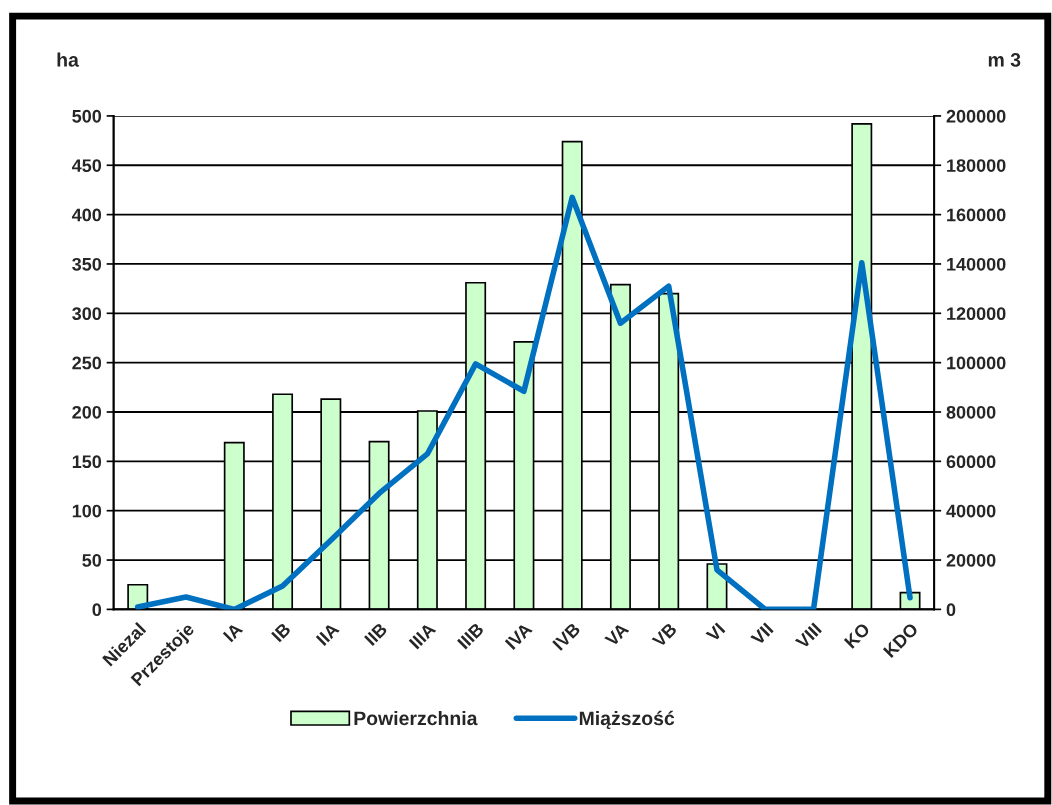  What do you see at coordinates (97, 610) in the screenshot?
I see `y-tick-label: 0` at bounding box center [97, 610].